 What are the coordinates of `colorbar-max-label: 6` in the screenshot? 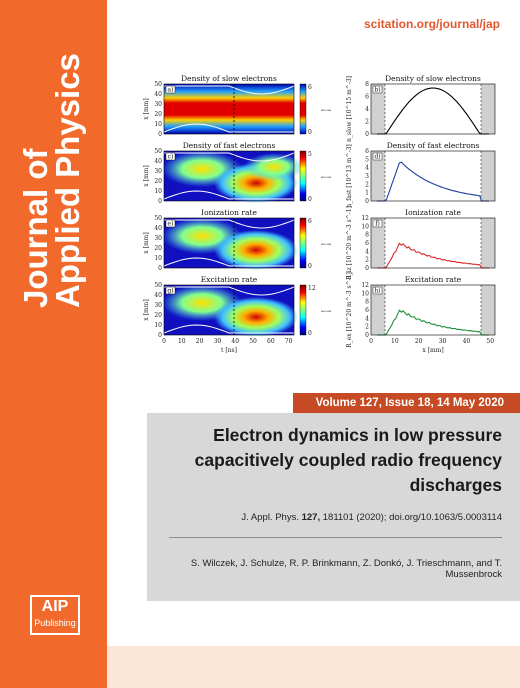 It's located at (310, 87).